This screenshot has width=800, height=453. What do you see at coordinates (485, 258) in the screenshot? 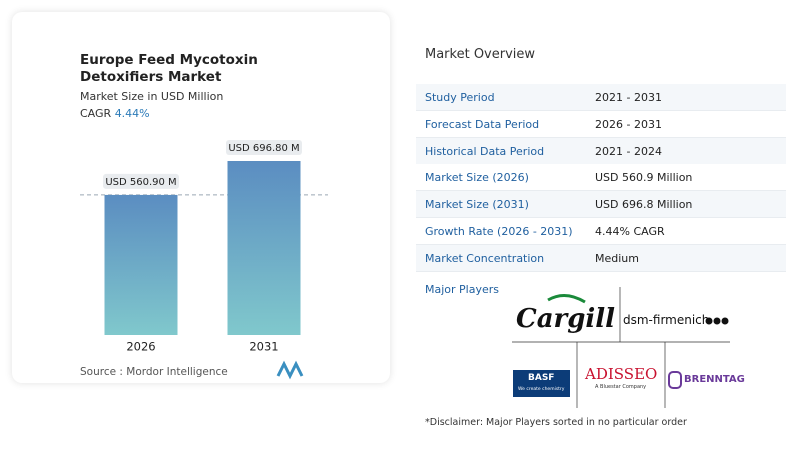
I see `row-label: Market Concentration` at bounding box center [485, 258].